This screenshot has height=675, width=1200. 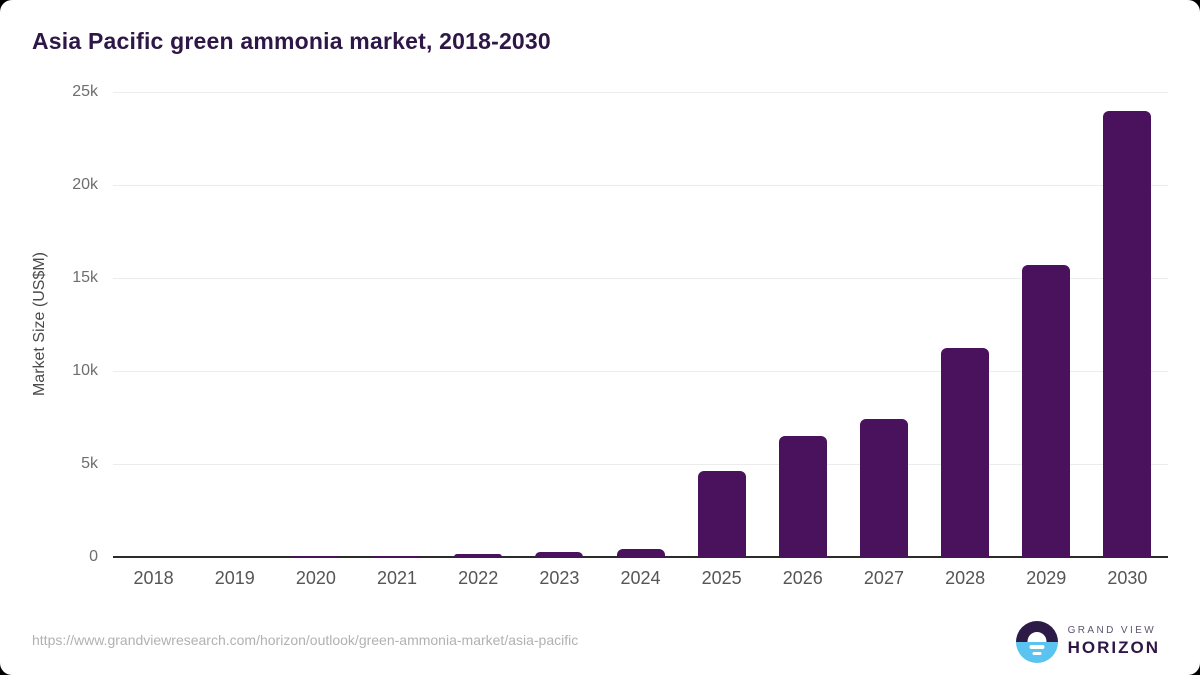 What do you see at coordinates (85, 370) in the screenshot?
I see `y-tick-label: 10k` at bounding box center [85, 370].